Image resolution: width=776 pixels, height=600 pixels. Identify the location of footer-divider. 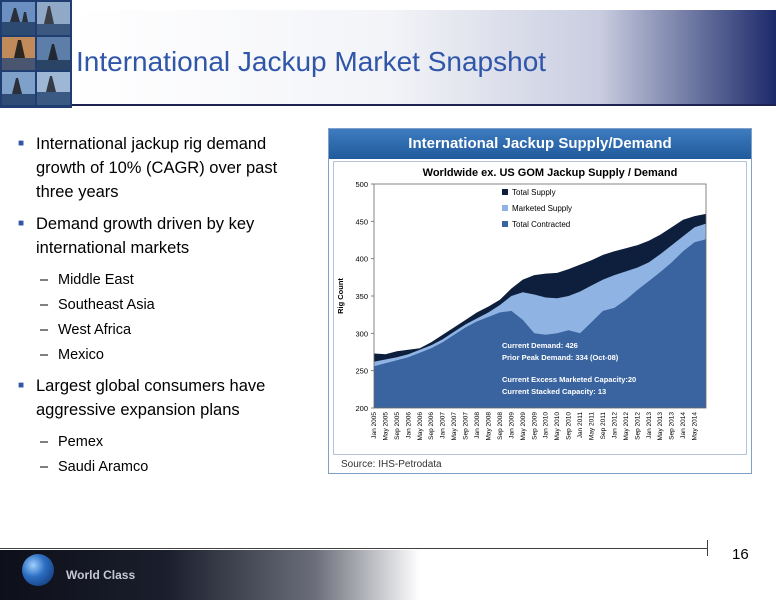
(354, 548).